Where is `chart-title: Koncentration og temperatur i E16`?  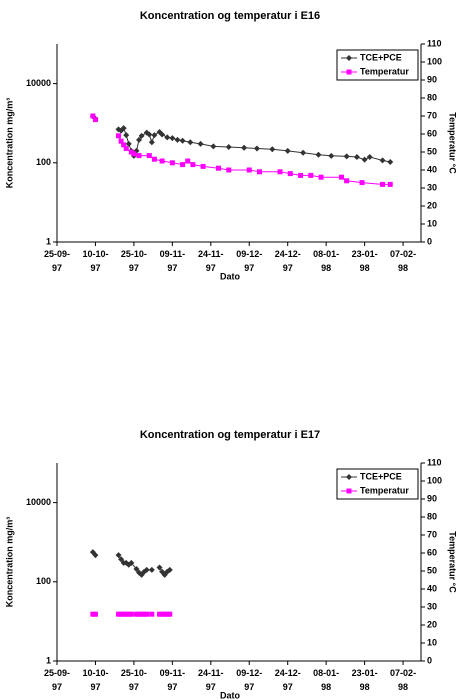 chart-title: Koncentration og temperatur i E16 is located at coordinates (230, 16).